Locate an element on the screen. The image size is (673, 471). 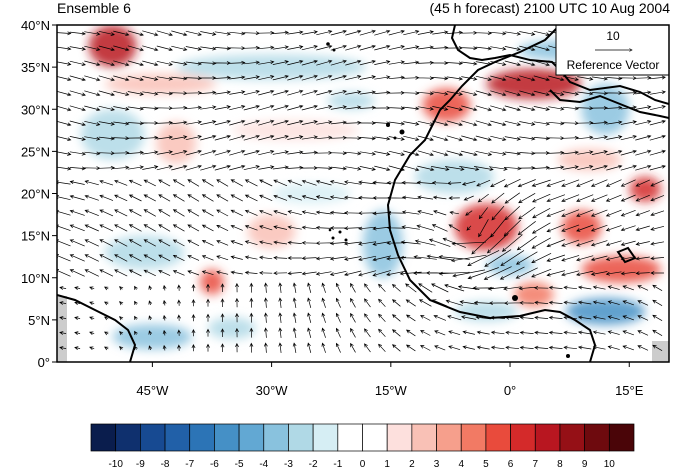
lat-tick-label: 15°N is located at coordinates (35, 236).